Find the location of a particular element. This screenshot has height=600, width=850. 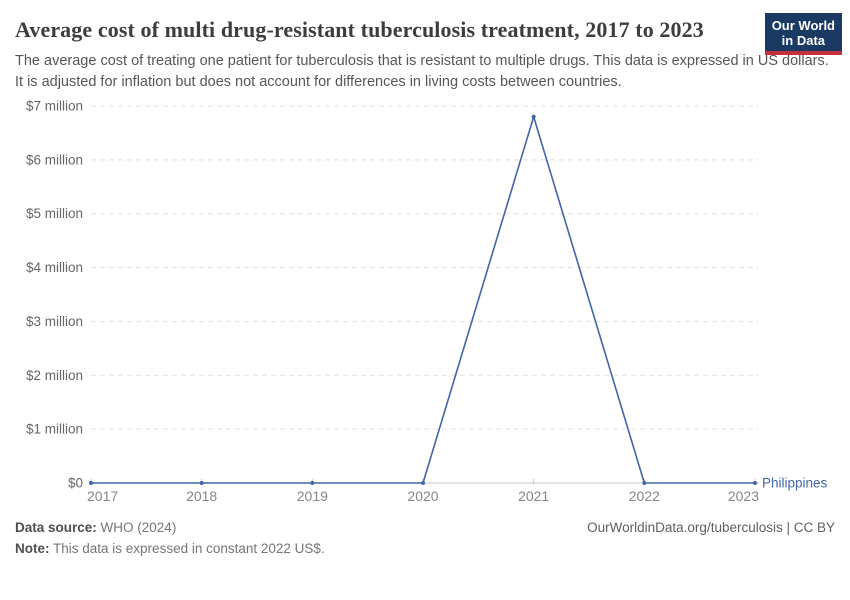

entity-label: Philippines is located at coordinates (795, 483).